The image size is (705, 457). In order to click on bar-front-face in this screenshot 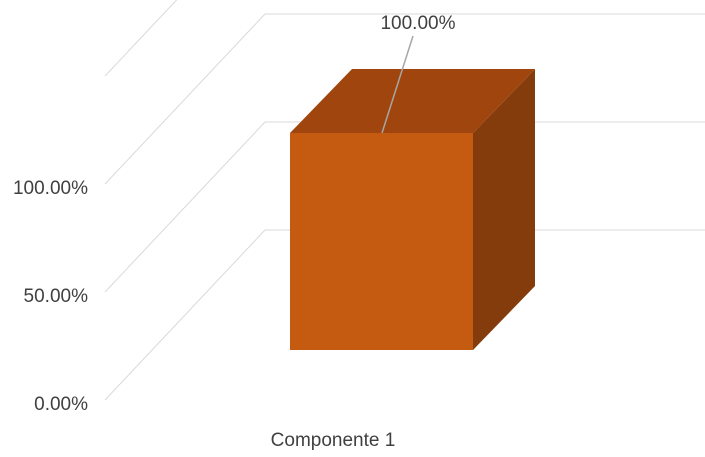, I will do `click(381, 241)`.